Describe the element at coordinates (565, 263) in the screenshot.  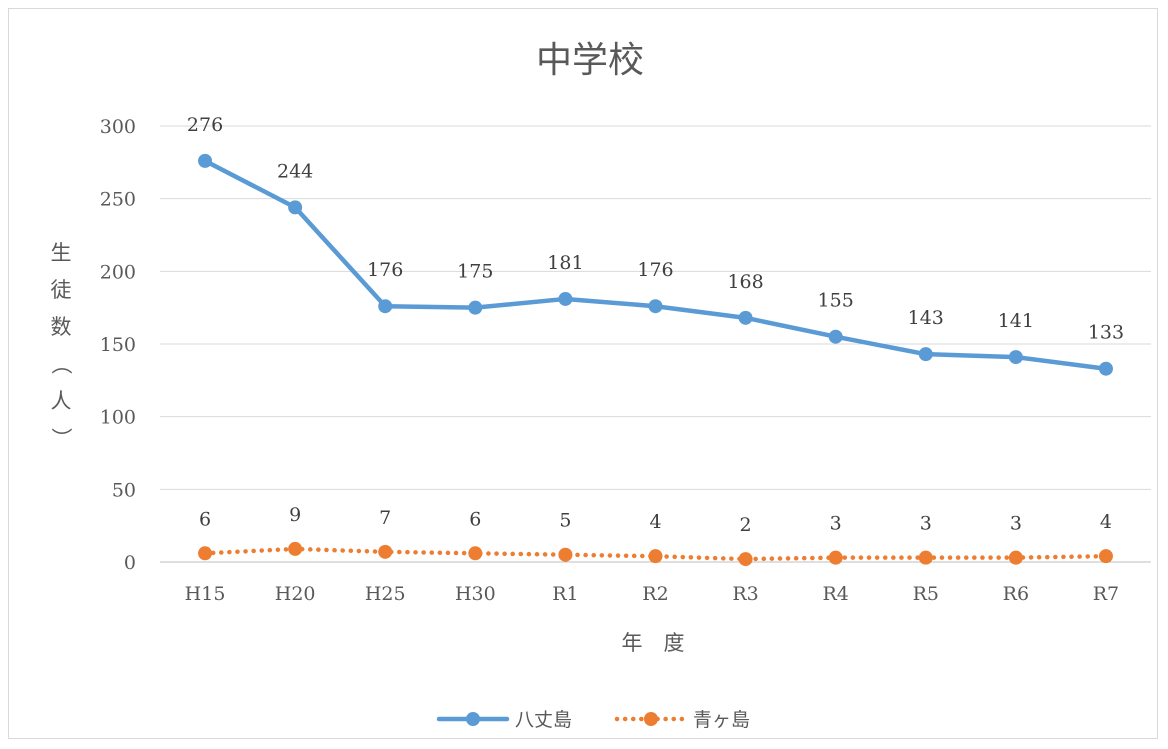
I see `data-label: 181` at that location.